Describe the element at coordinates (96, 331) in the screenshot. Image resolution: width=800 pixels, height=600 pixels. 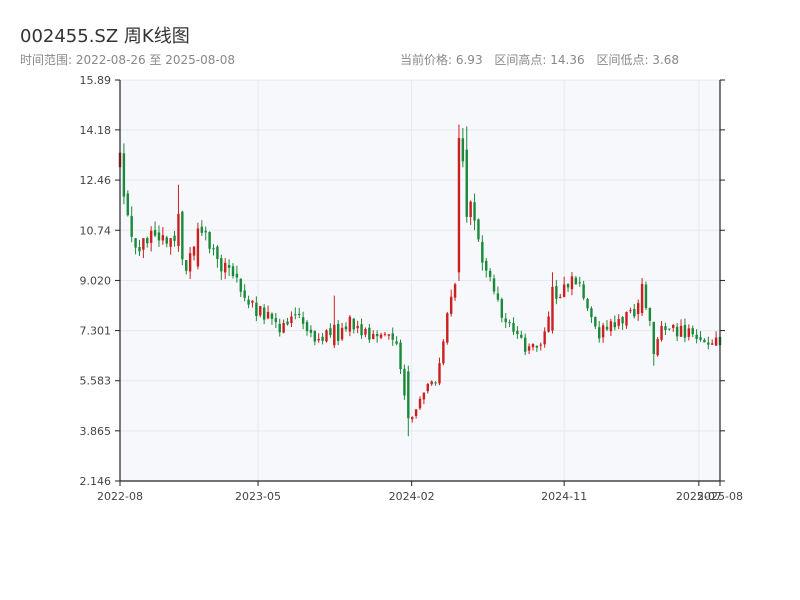
I see `y-tick-label: 7.301` at that location.